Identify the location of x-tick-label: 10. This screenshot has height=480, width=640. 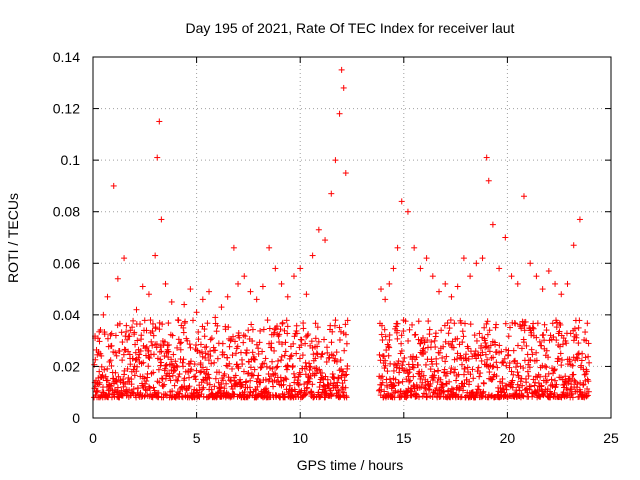
(300, 438).